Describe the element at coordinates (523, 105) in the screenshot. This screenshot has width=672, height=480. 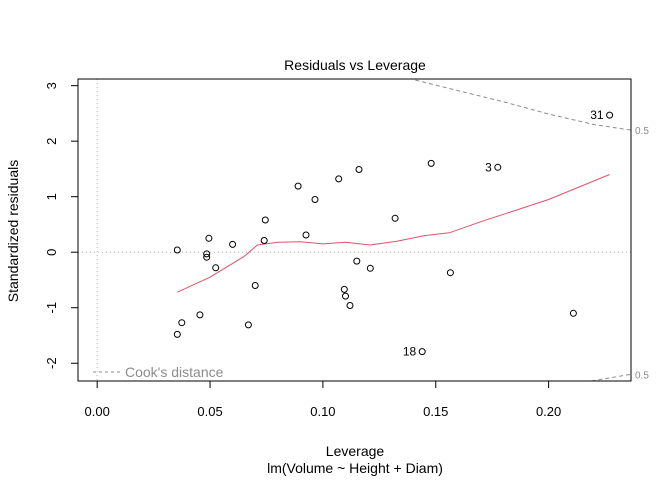
I see `cooks-contour-upper` at that location.